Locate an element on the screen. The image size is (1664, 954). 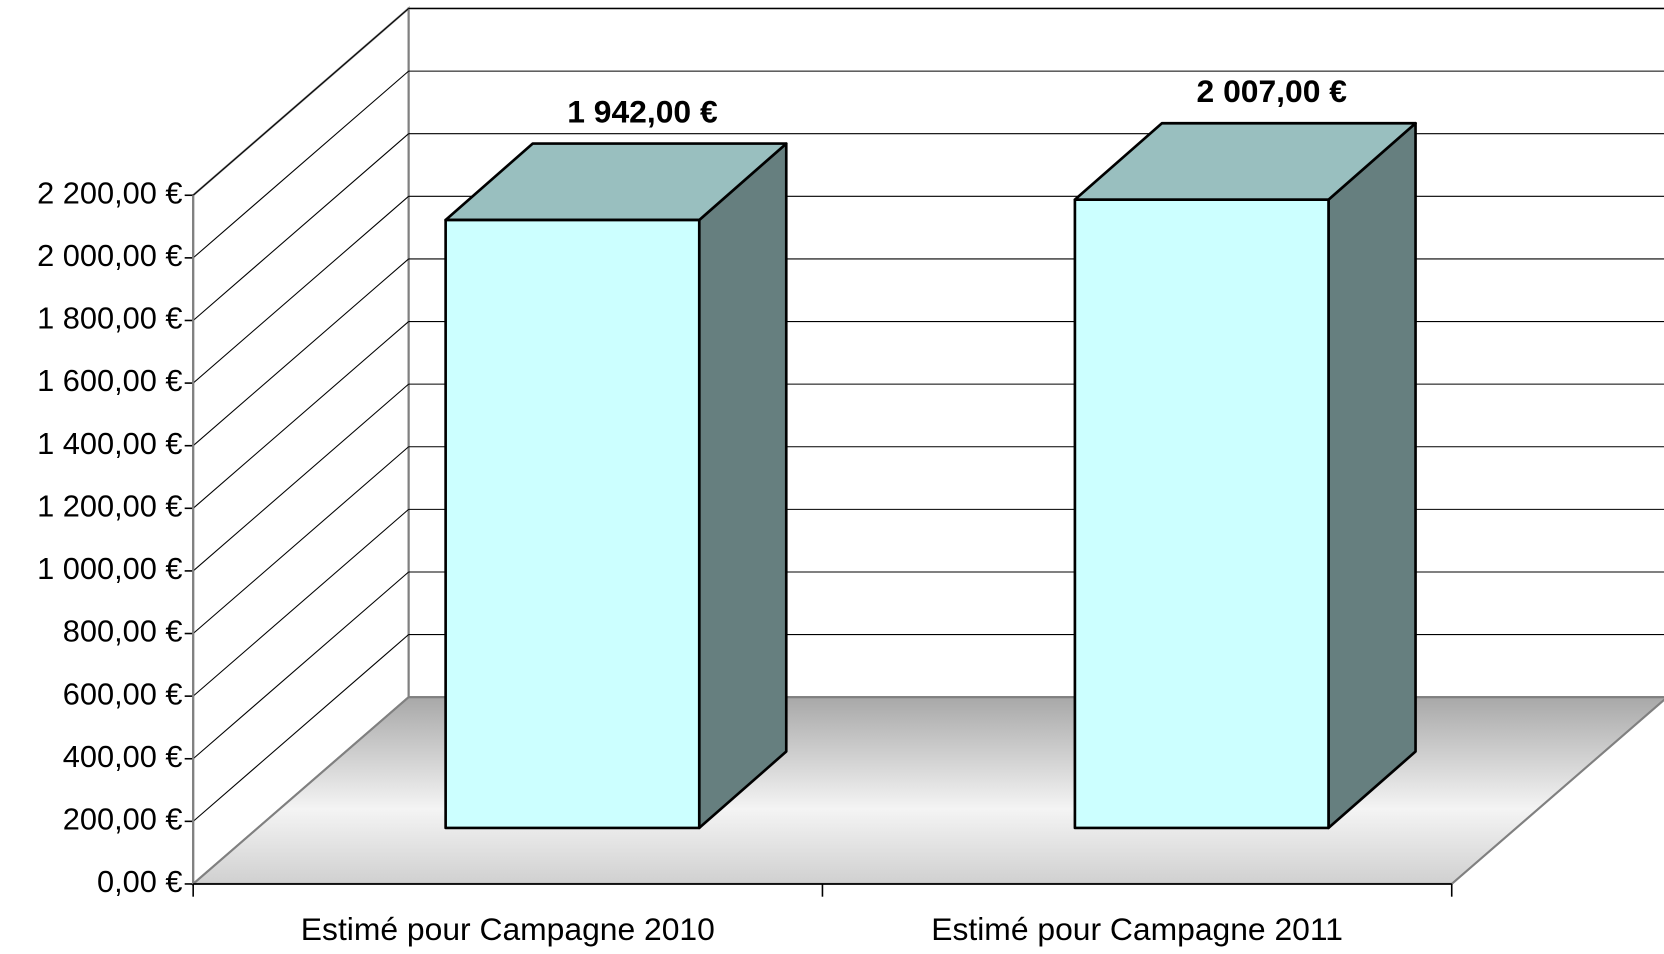
y-tick-label: 400,00 € is located at coordinates (123, 756).